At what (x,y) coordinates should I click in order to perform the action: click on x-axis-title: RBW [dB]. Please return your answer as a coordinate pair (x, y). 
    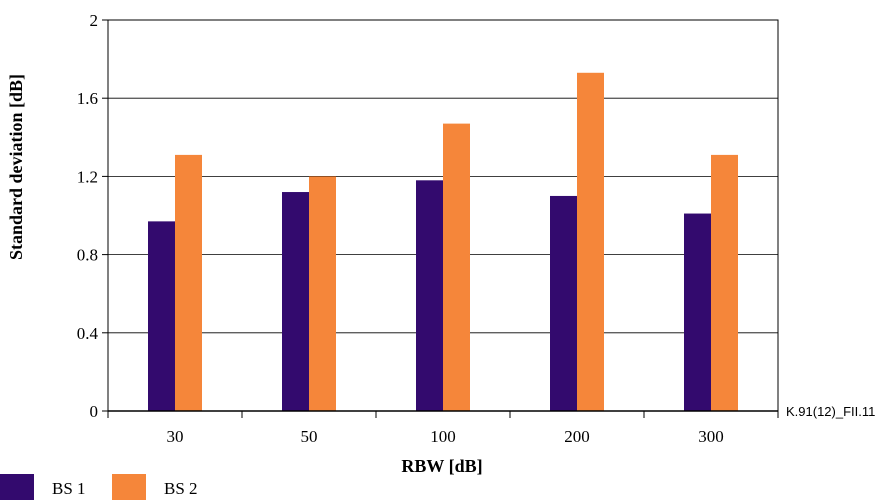
    Looking at the image, I should click on (441, 466).